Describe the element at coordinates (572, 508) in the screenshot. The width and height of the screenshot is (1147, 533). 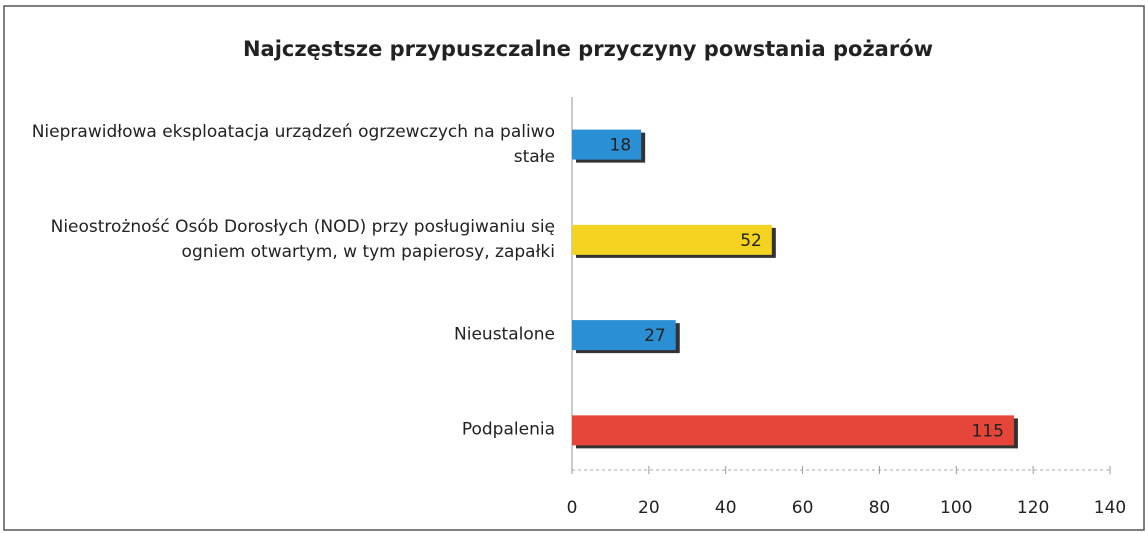
I see `x-tick-label: 0` at that location.